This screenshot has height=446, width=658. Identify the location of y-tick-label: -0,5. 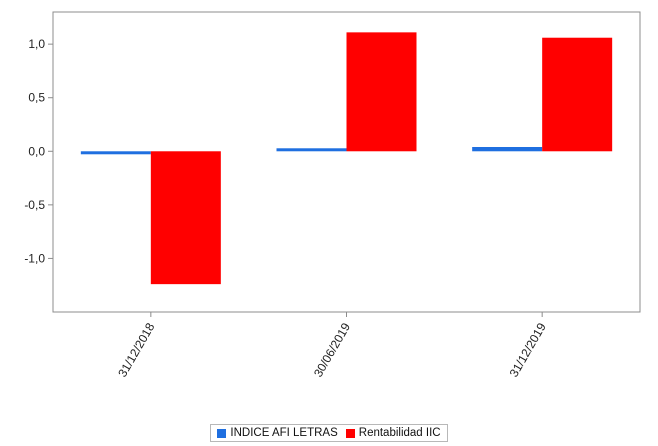
(34, 205).